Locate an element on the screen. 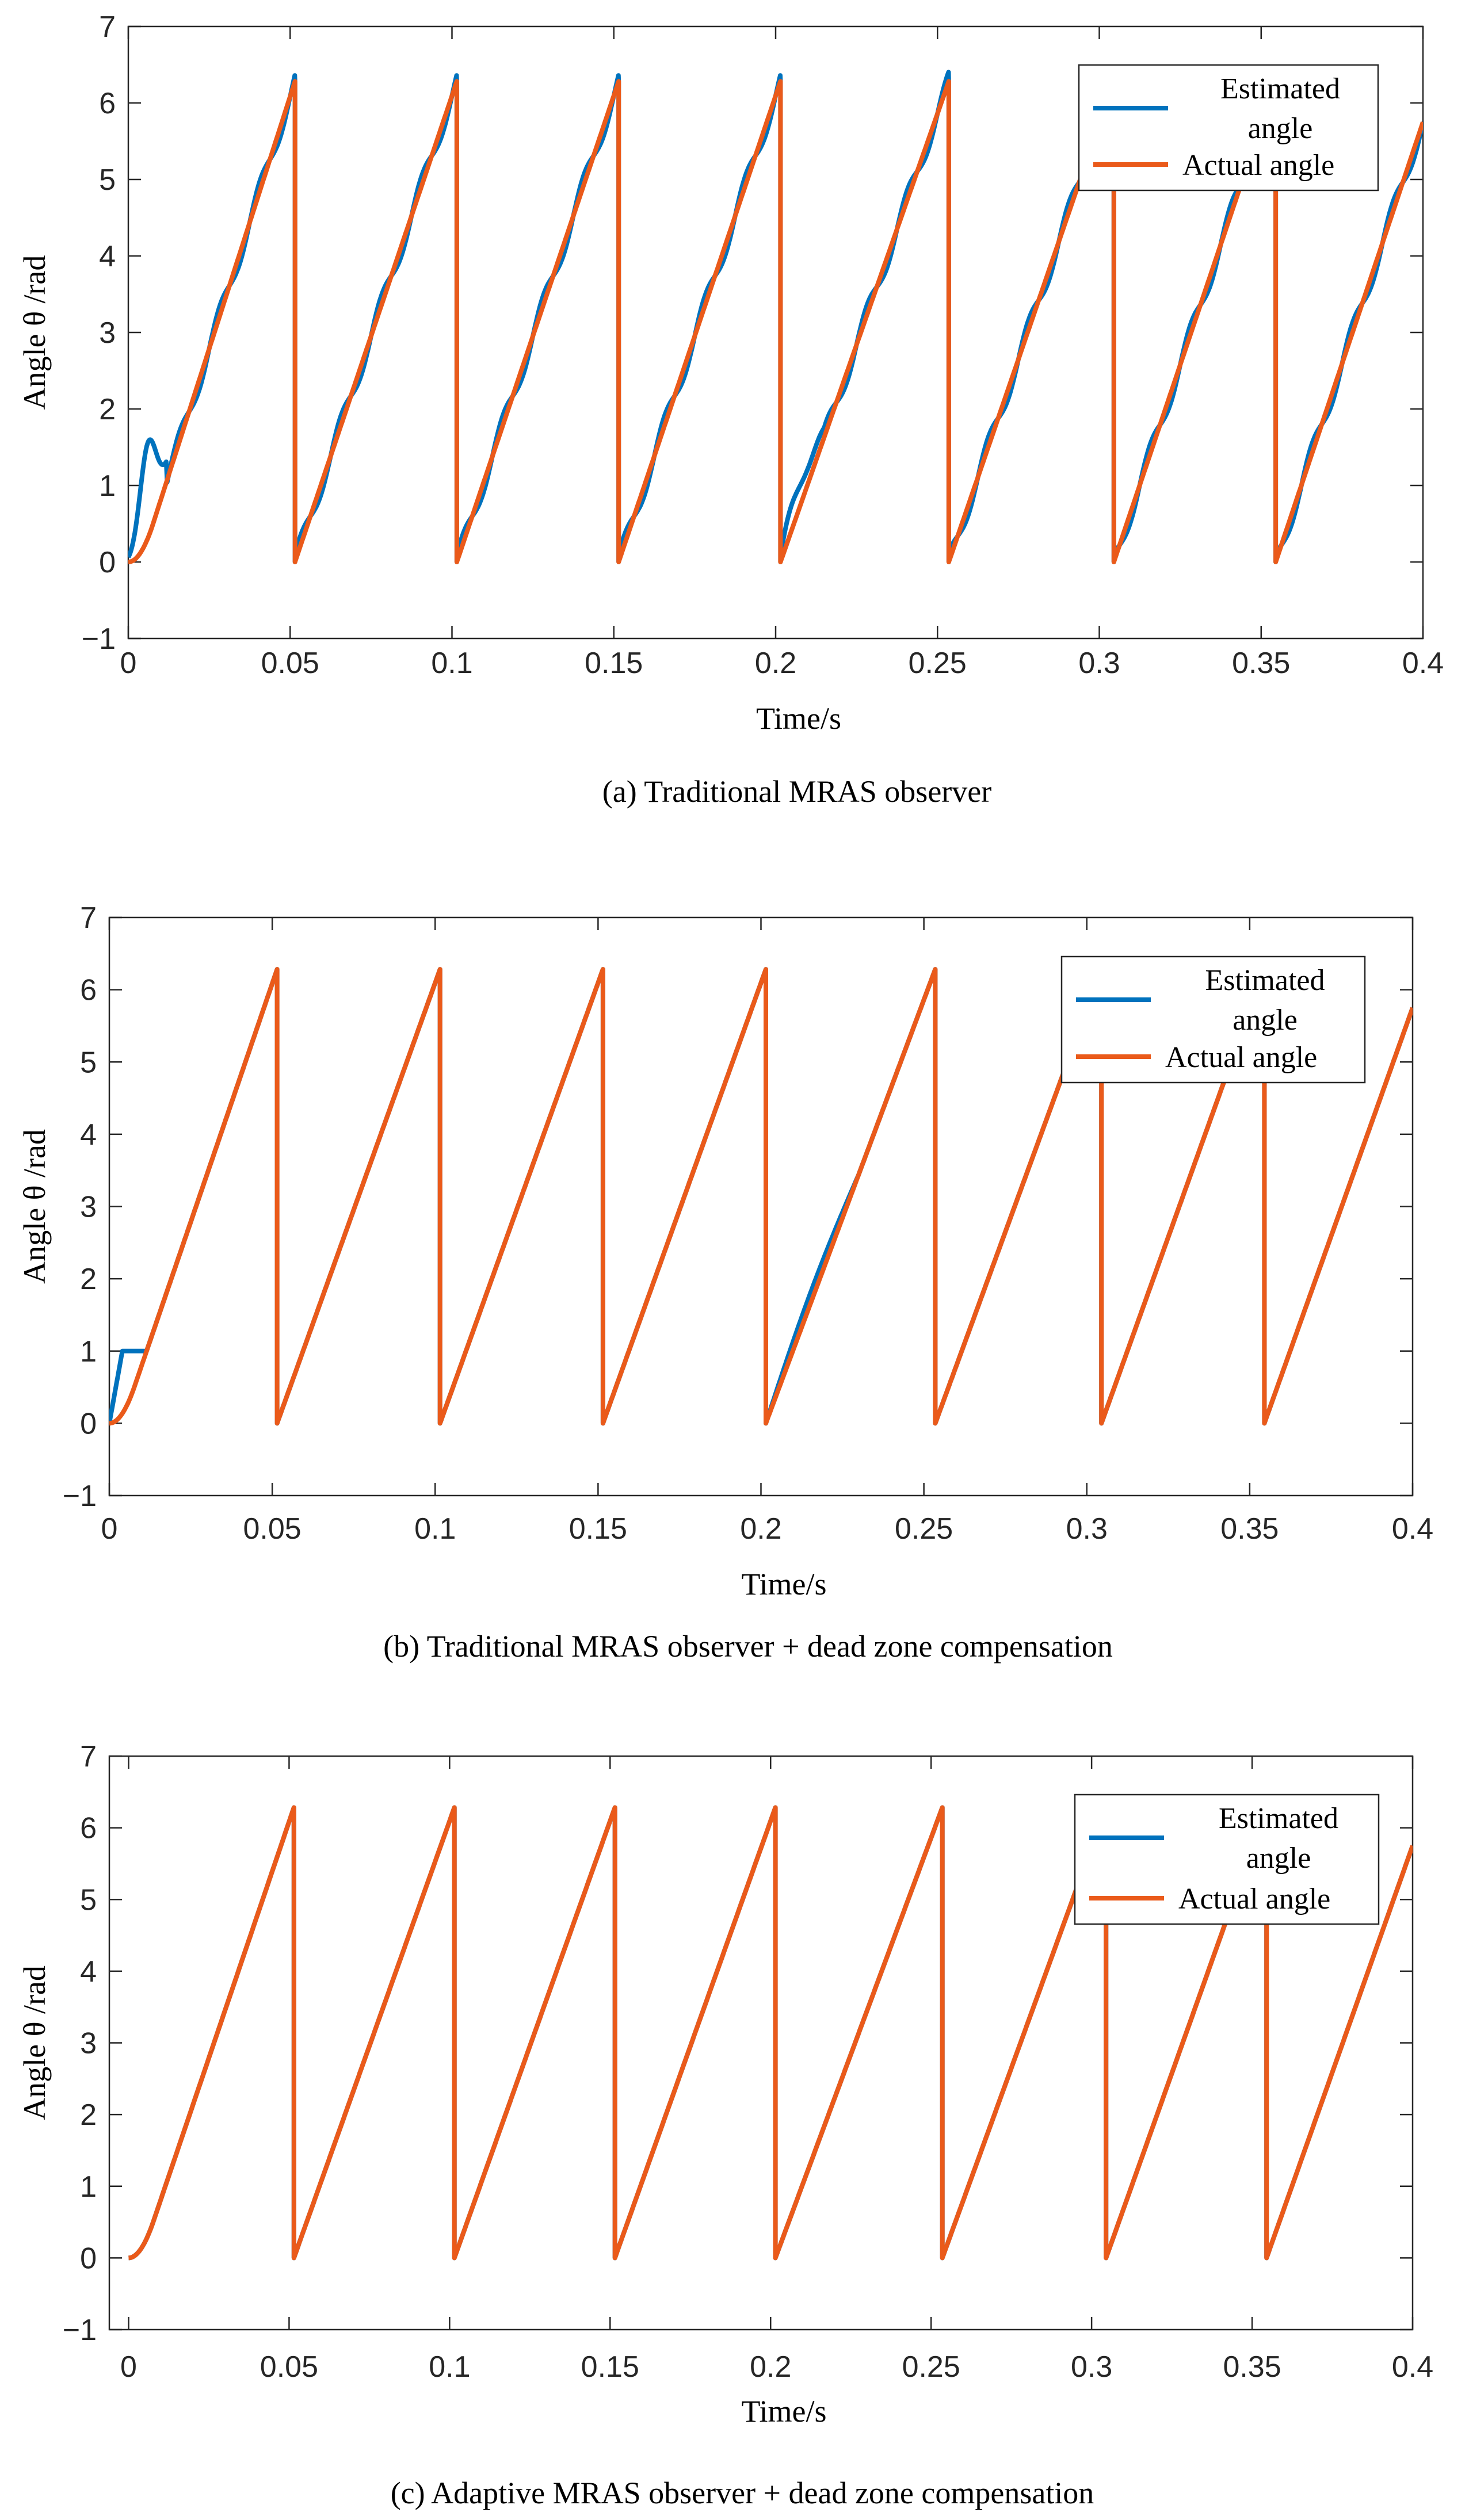 This screenshot has width=1469, height=2520. chart-c-y-tick-label: 6 is located at coordinates (88, 1829).